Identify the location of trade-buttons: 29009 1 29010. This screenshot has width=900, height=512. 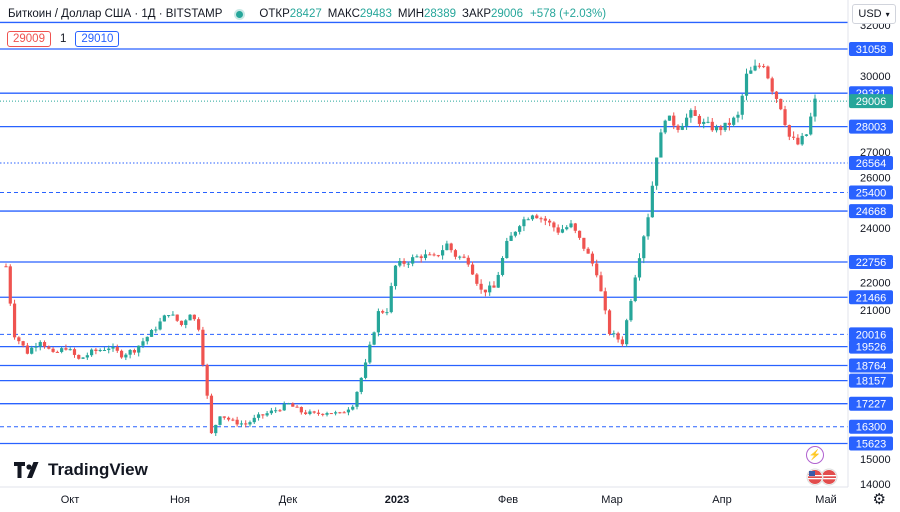
(63, 39).